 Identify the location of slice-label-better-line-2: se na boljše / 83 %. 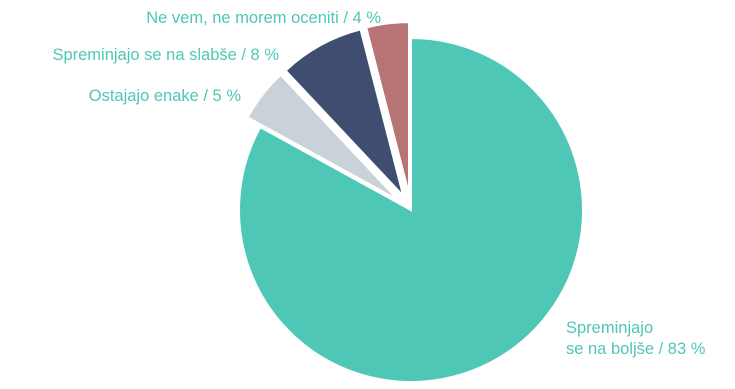
(636, 349).